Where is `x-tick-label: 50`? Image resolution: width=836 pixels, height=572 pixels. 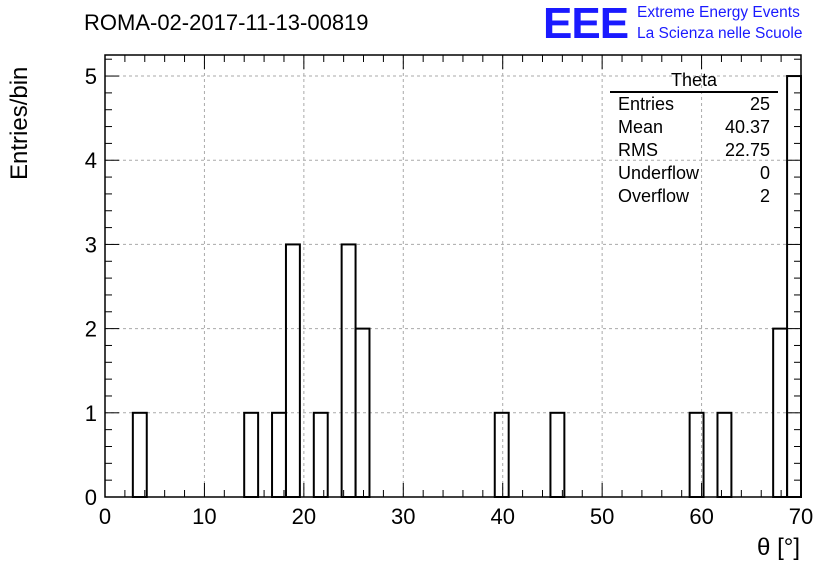
x-tick-label: 50 is located at coordinates (602, 516).